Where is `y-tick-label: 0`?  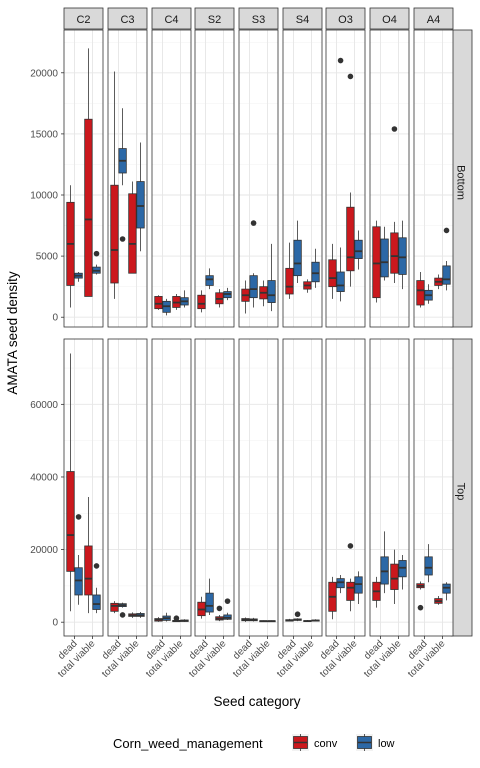
y-tick-label: 0 is located at coordinates (55, 623).